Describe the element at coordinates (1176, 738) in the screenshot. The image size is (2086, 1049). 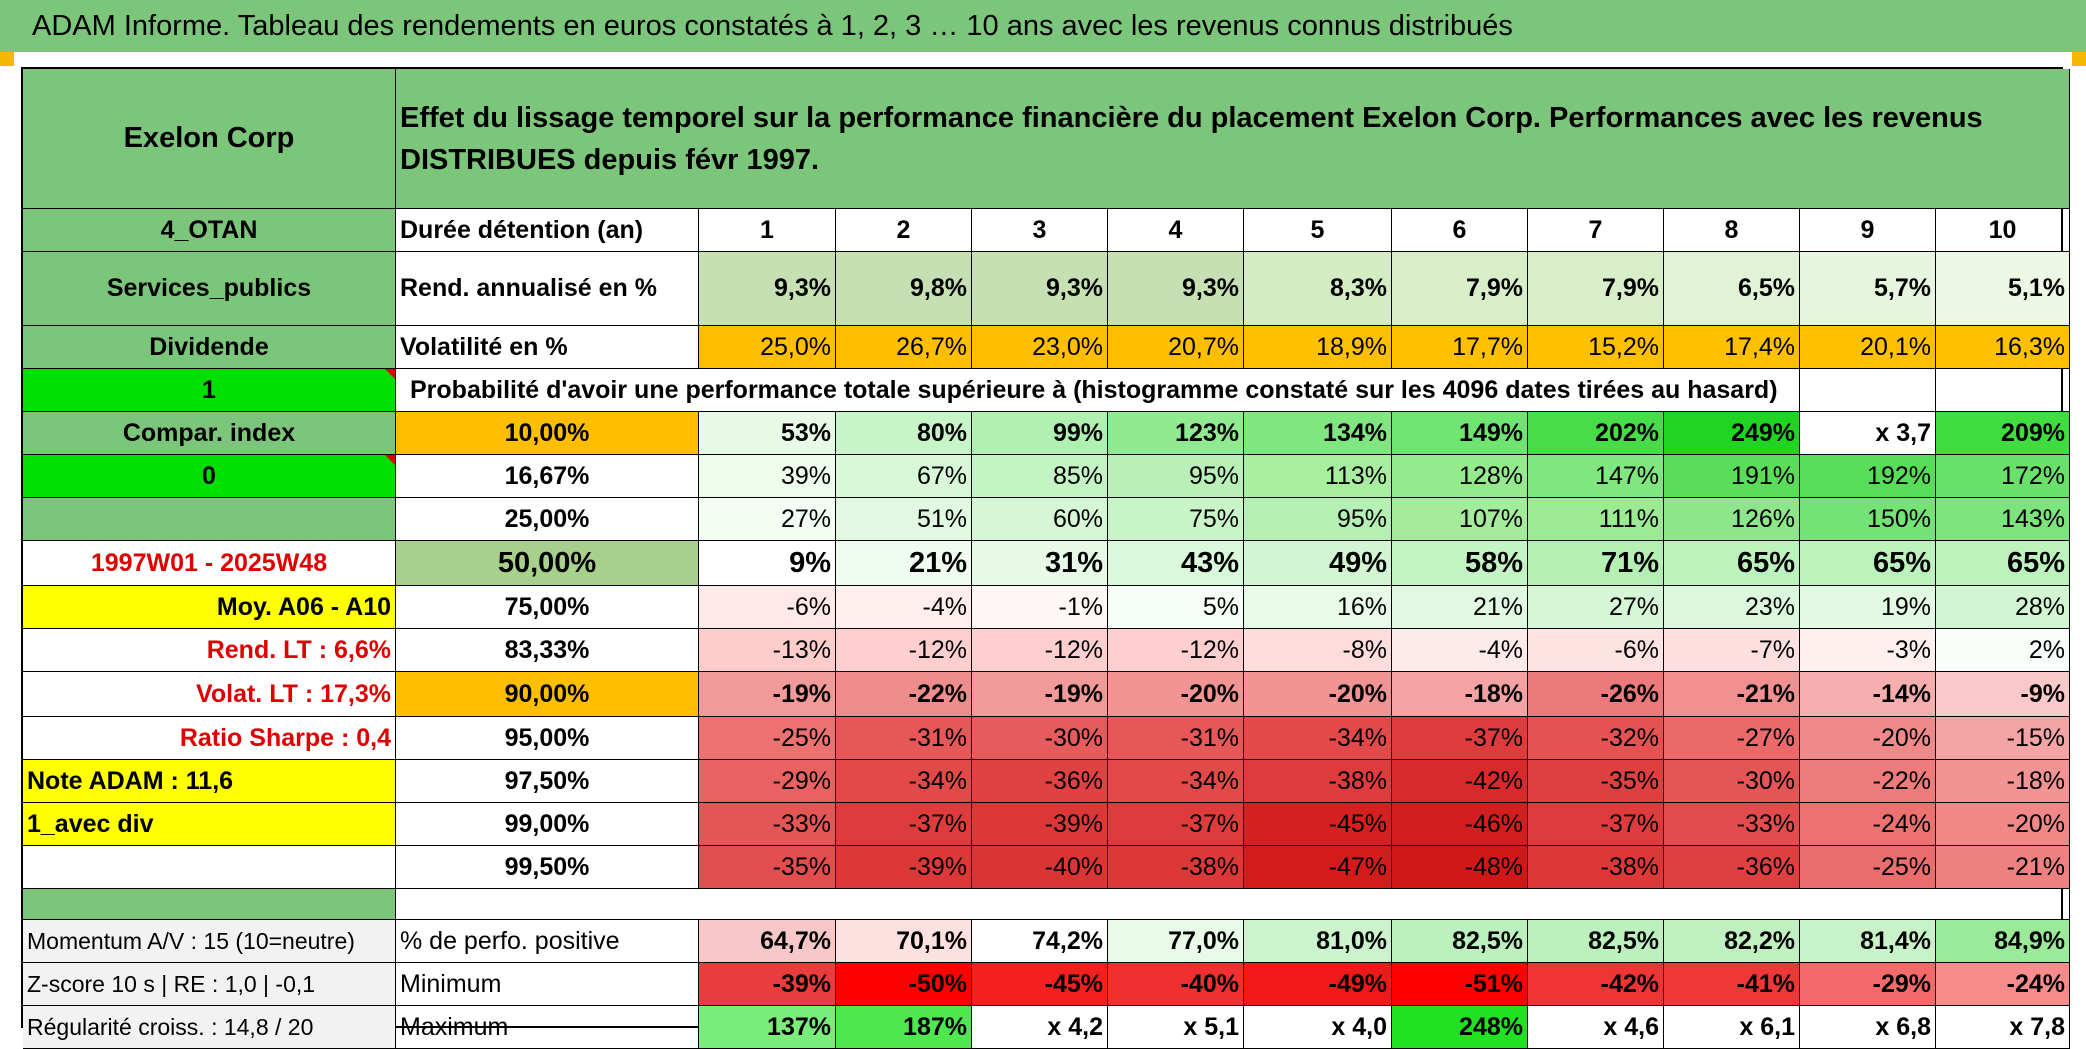
I see `probability-value: -31%` at that location.